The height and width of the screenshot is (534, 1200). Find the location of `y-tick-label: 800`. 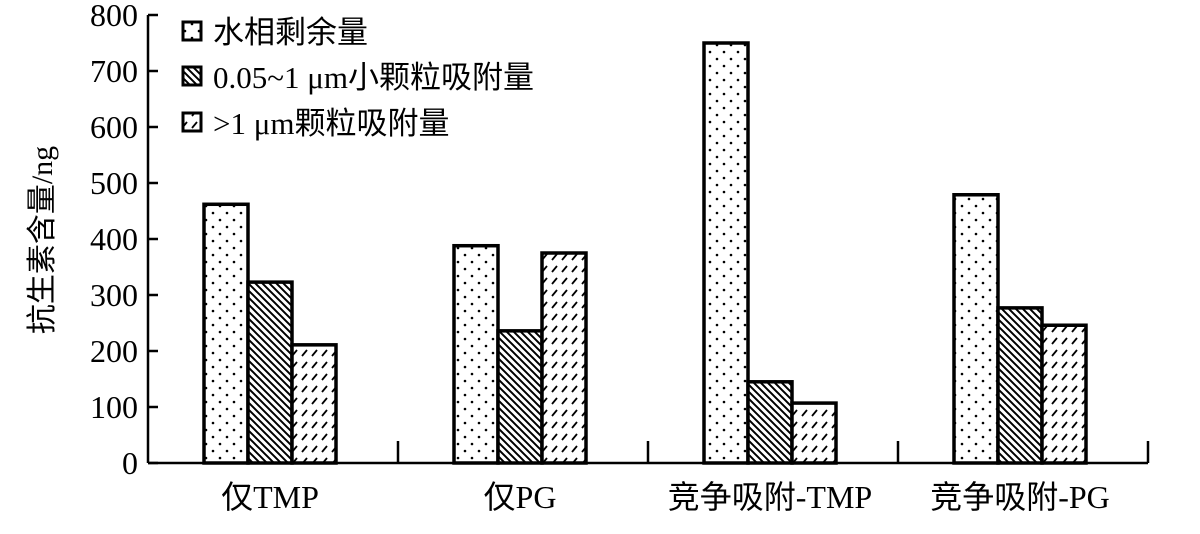

y-tick-label: 800 is located at coordinates (114, 16).